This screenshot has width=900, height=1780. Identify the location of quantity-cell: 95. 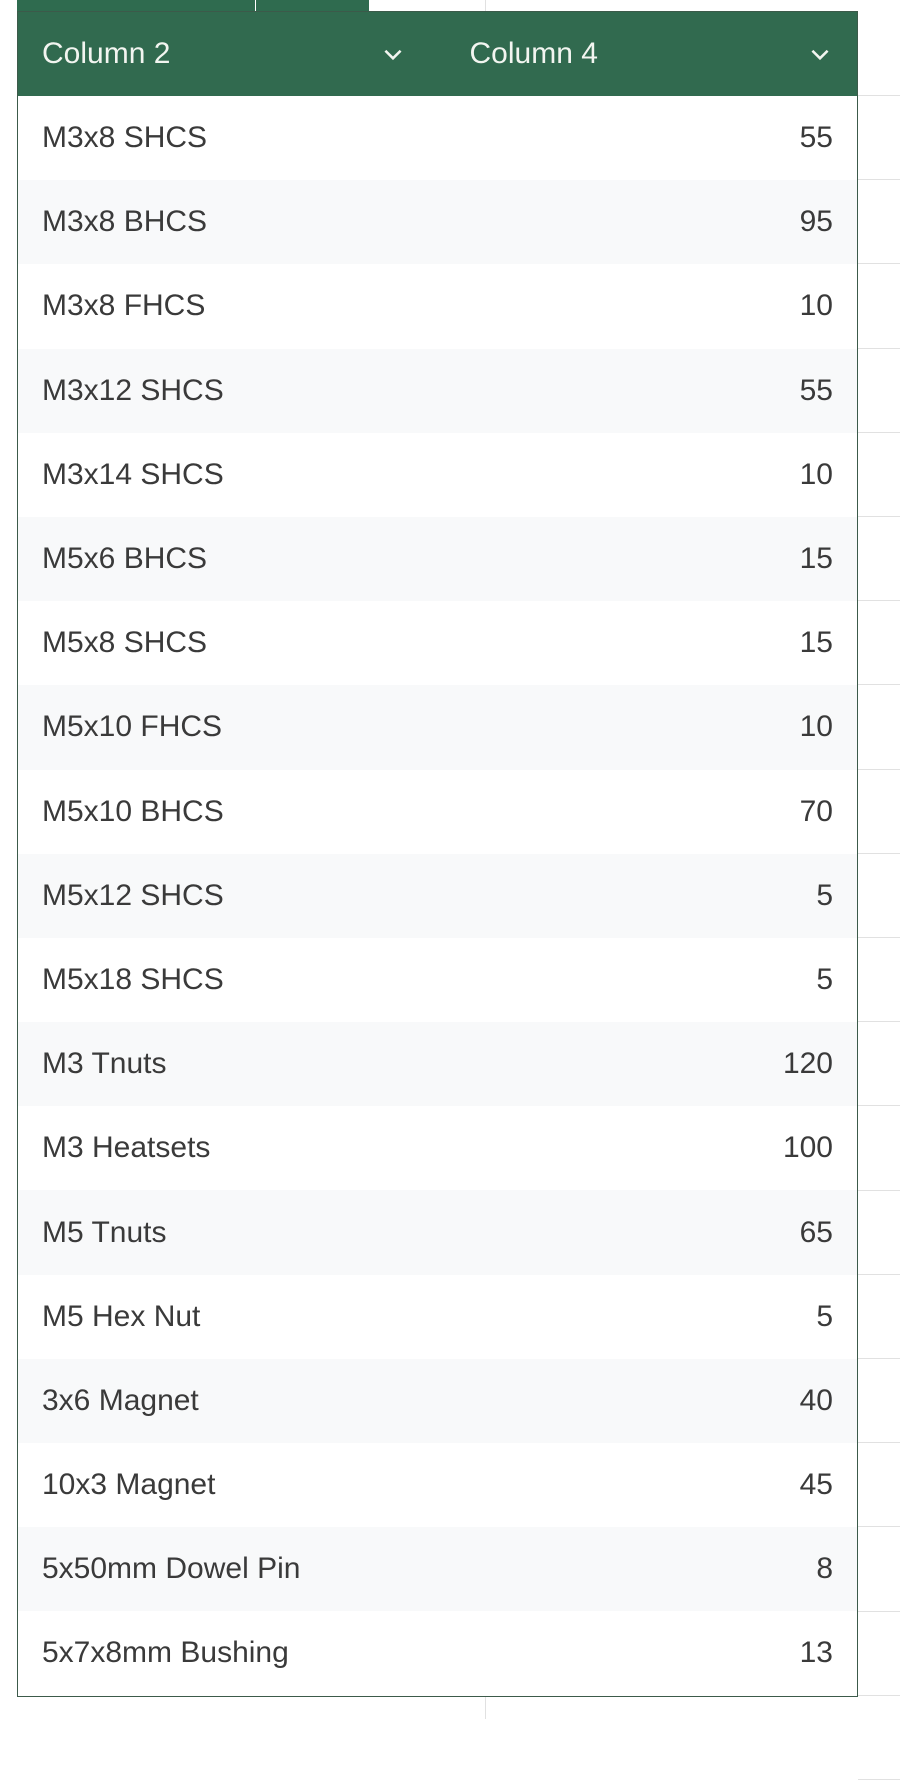
(816, 222).